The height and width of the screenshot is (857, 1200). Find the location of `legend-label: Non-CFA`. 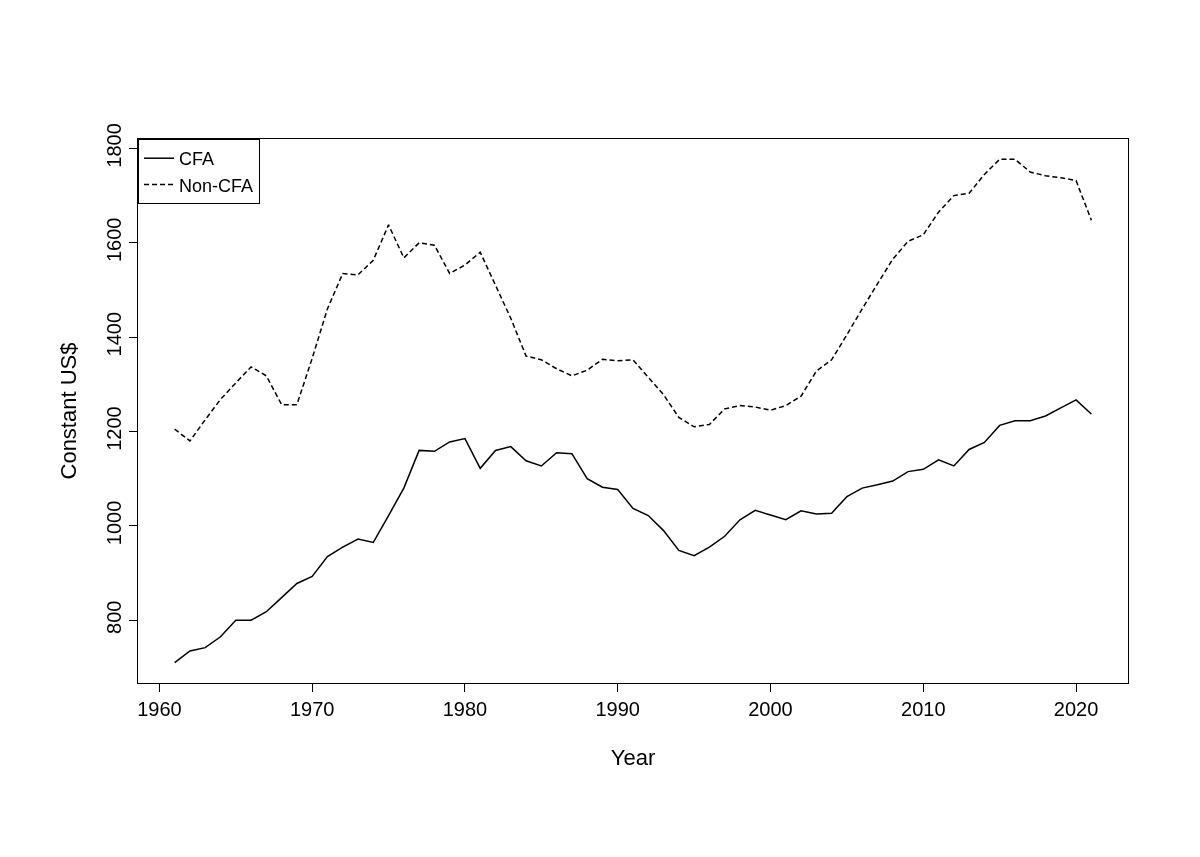

legend-label: Non-CFA is located at coordinates (216, 185).